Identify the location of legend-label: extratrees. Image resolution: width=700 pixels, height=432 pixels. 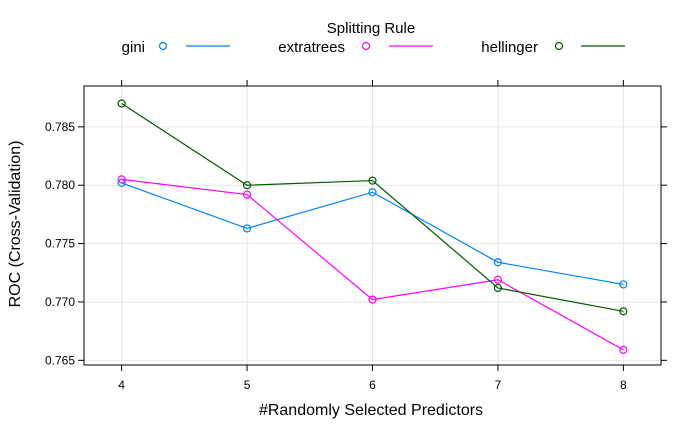
(311, 47).